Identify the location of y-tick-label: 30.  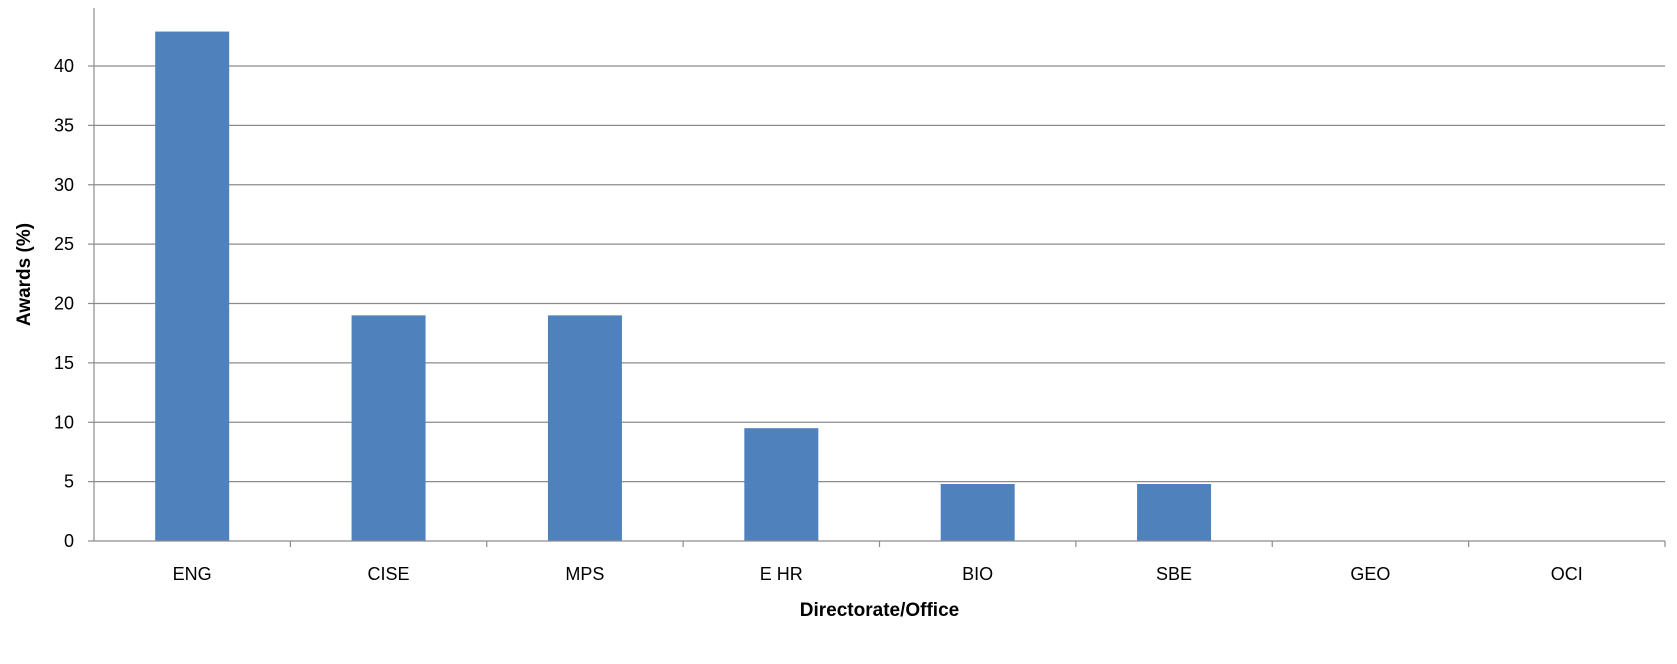
(64, 185).